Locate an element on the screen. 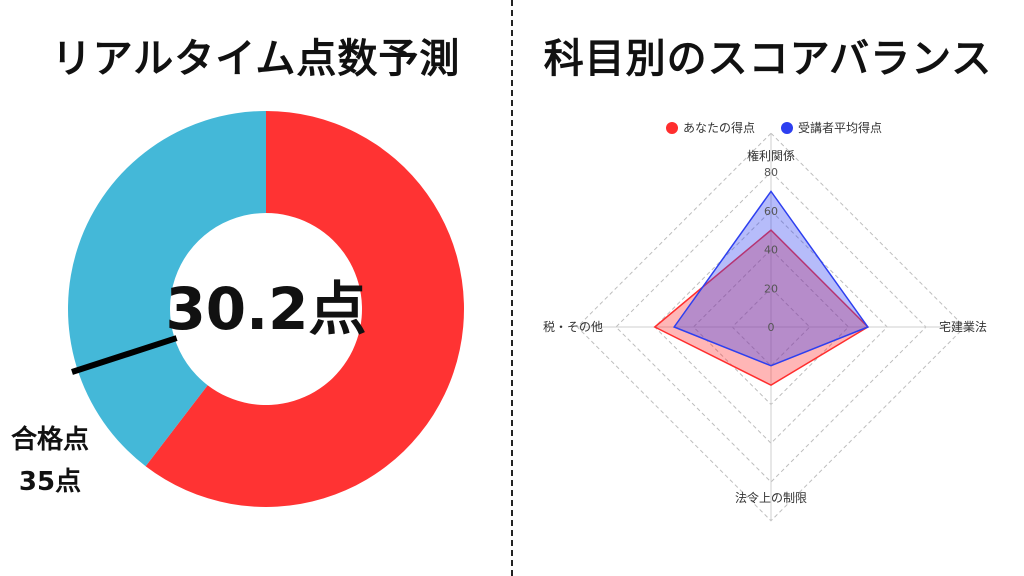 This screenshot has width=1024, height=576. radar-series-average-score is located at coordinates (771, 278).